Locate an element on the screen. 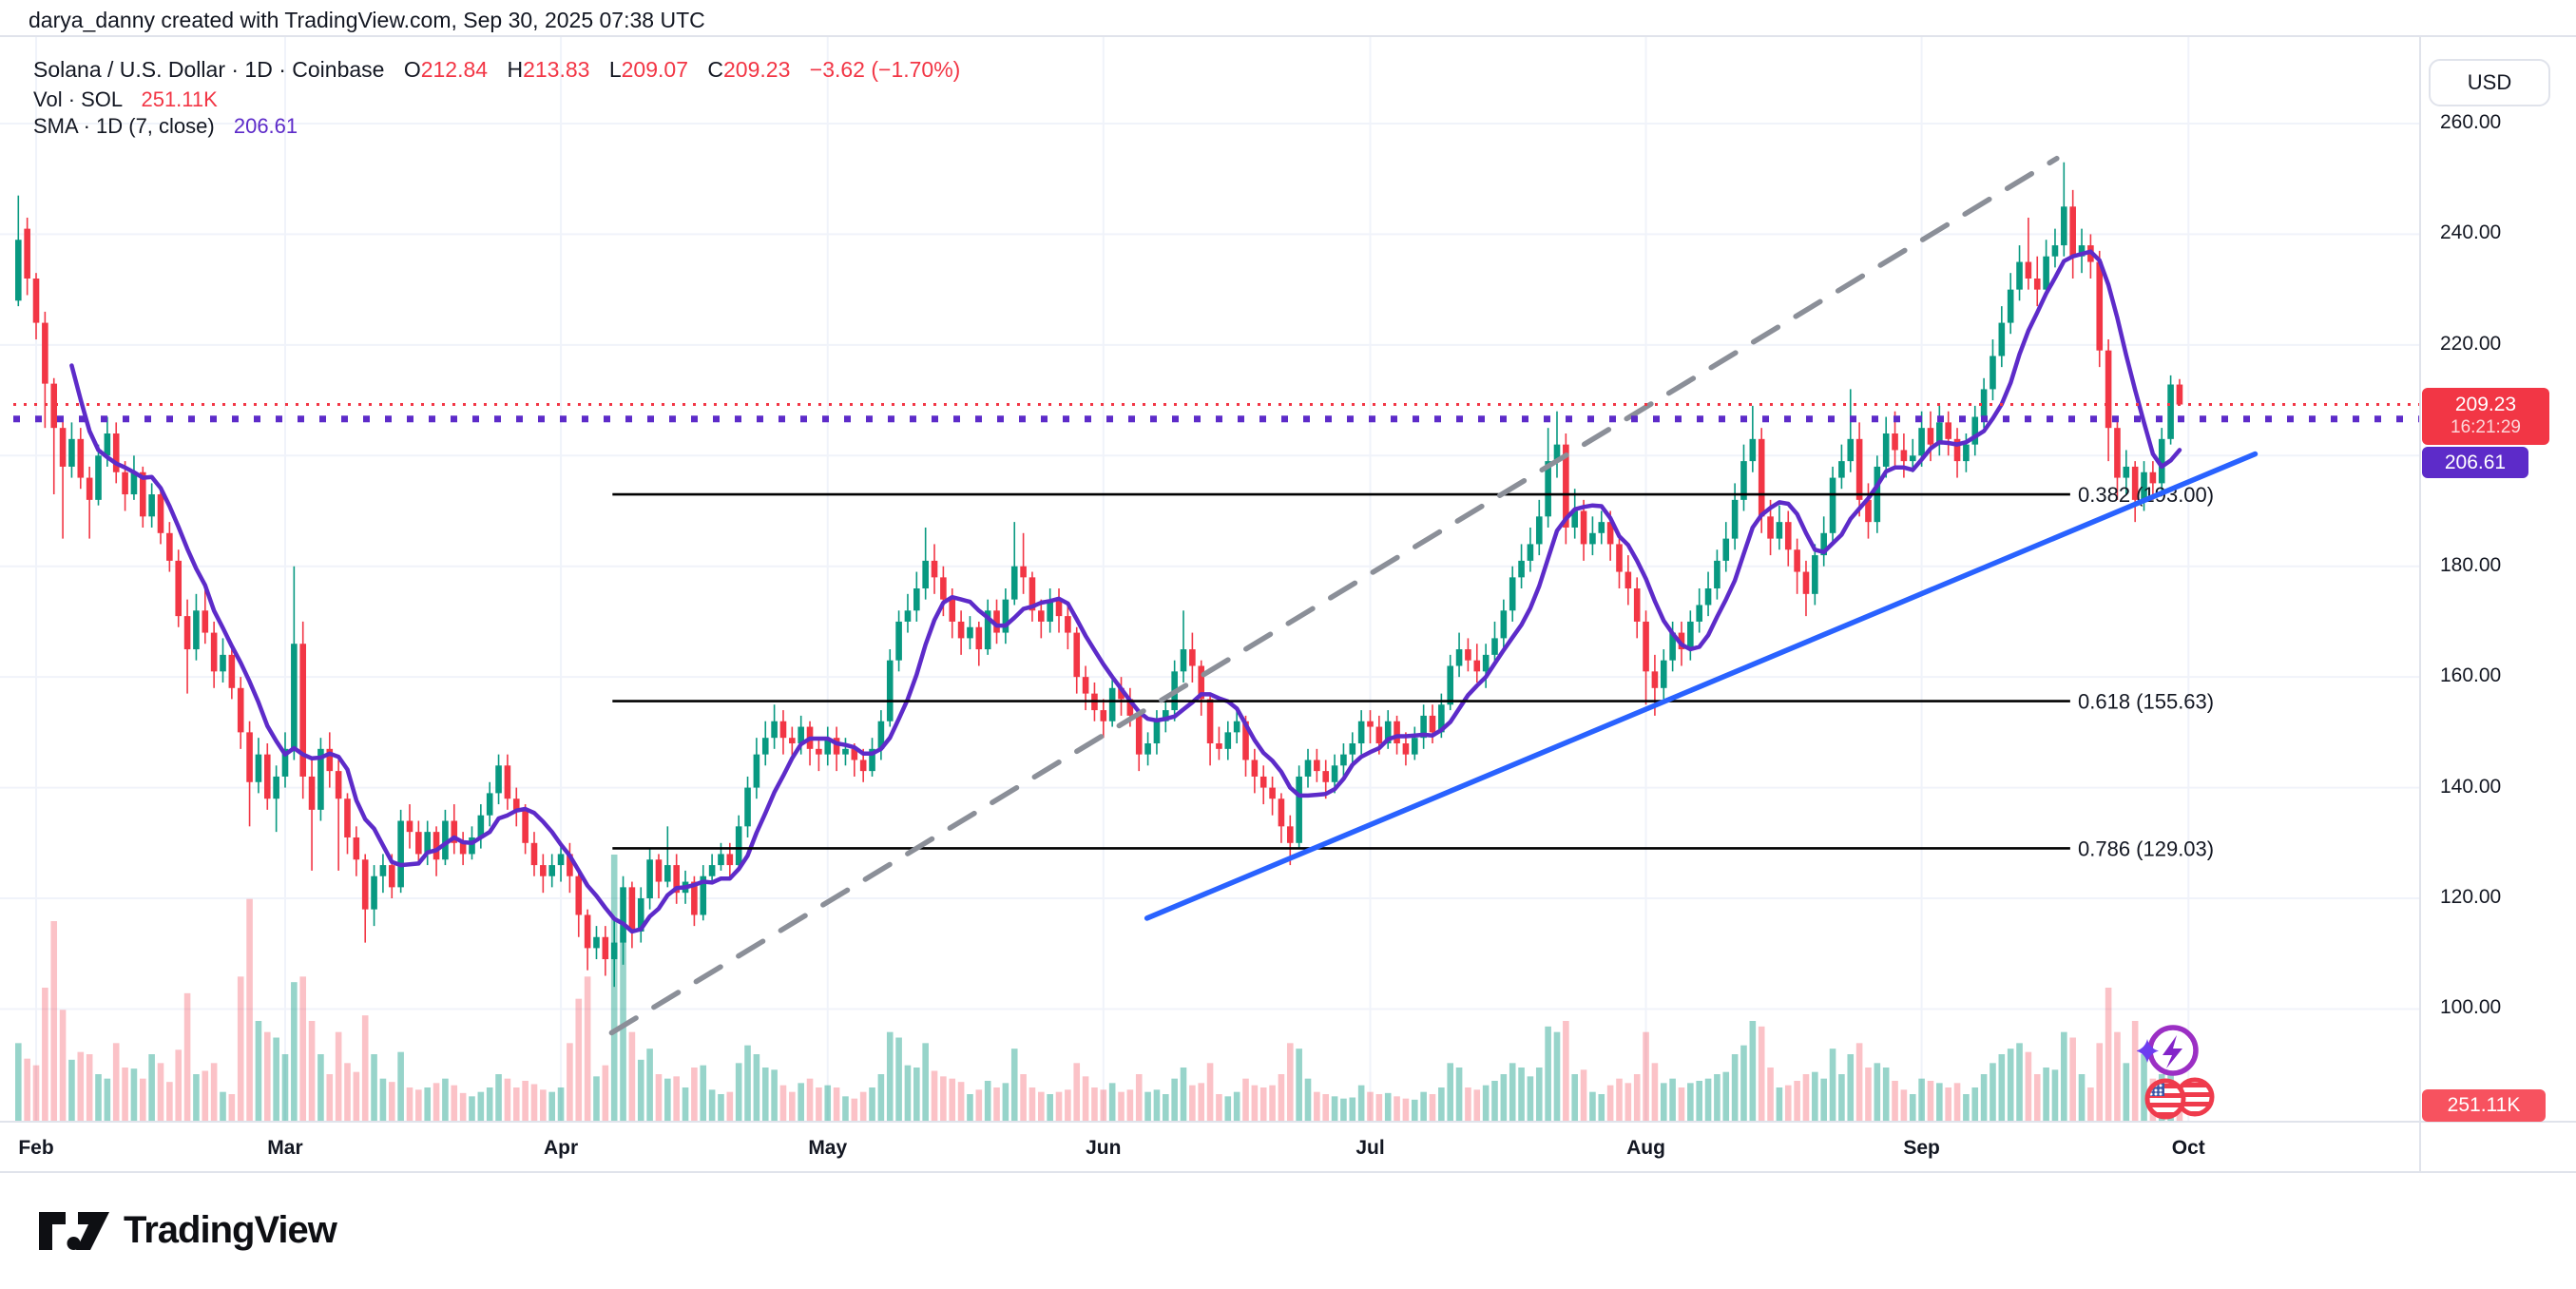  high-value: 213.83 is located at coordinates (556, 69).